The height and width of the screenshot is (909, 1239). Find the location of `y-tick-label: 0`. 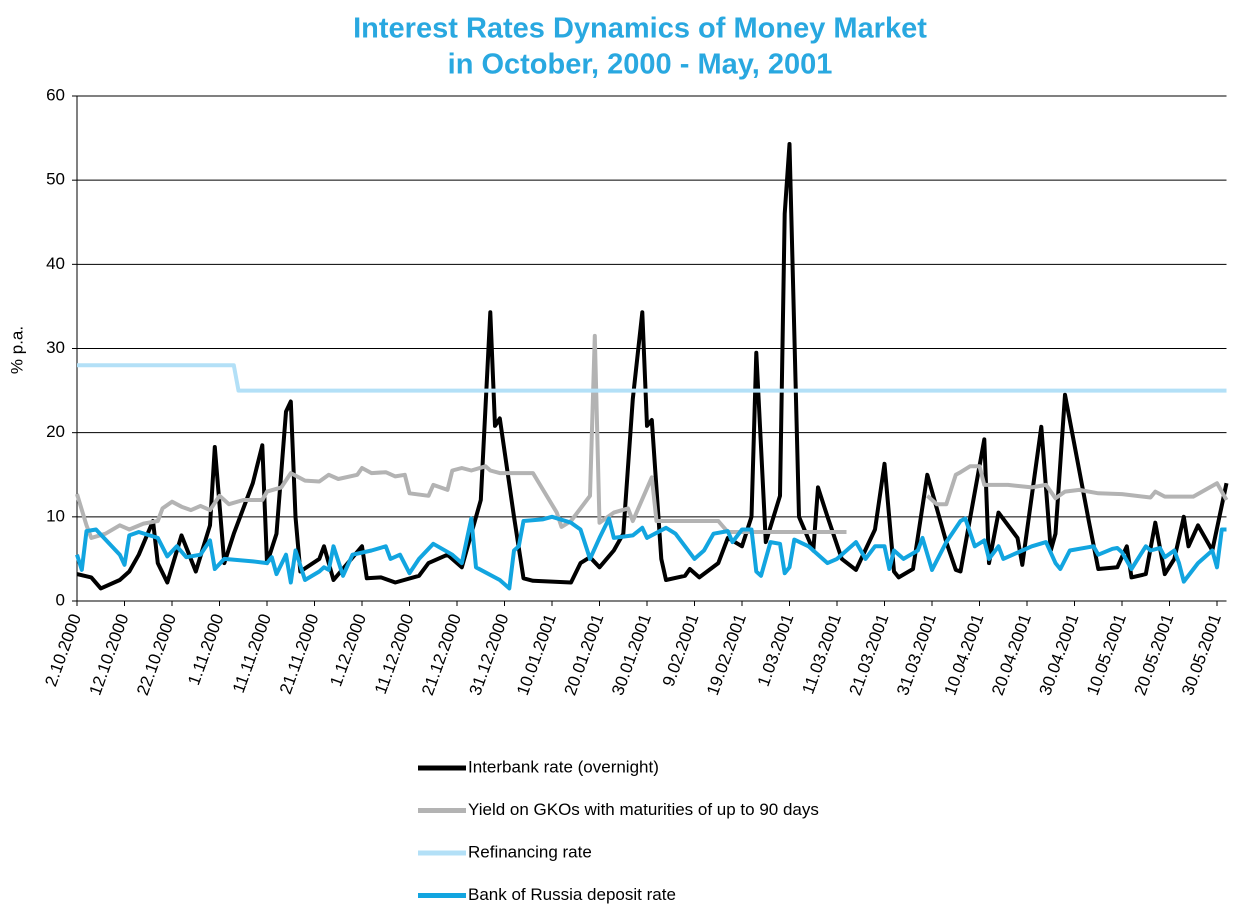

y-tick-label: 0 is located at coordinates (60, 599).